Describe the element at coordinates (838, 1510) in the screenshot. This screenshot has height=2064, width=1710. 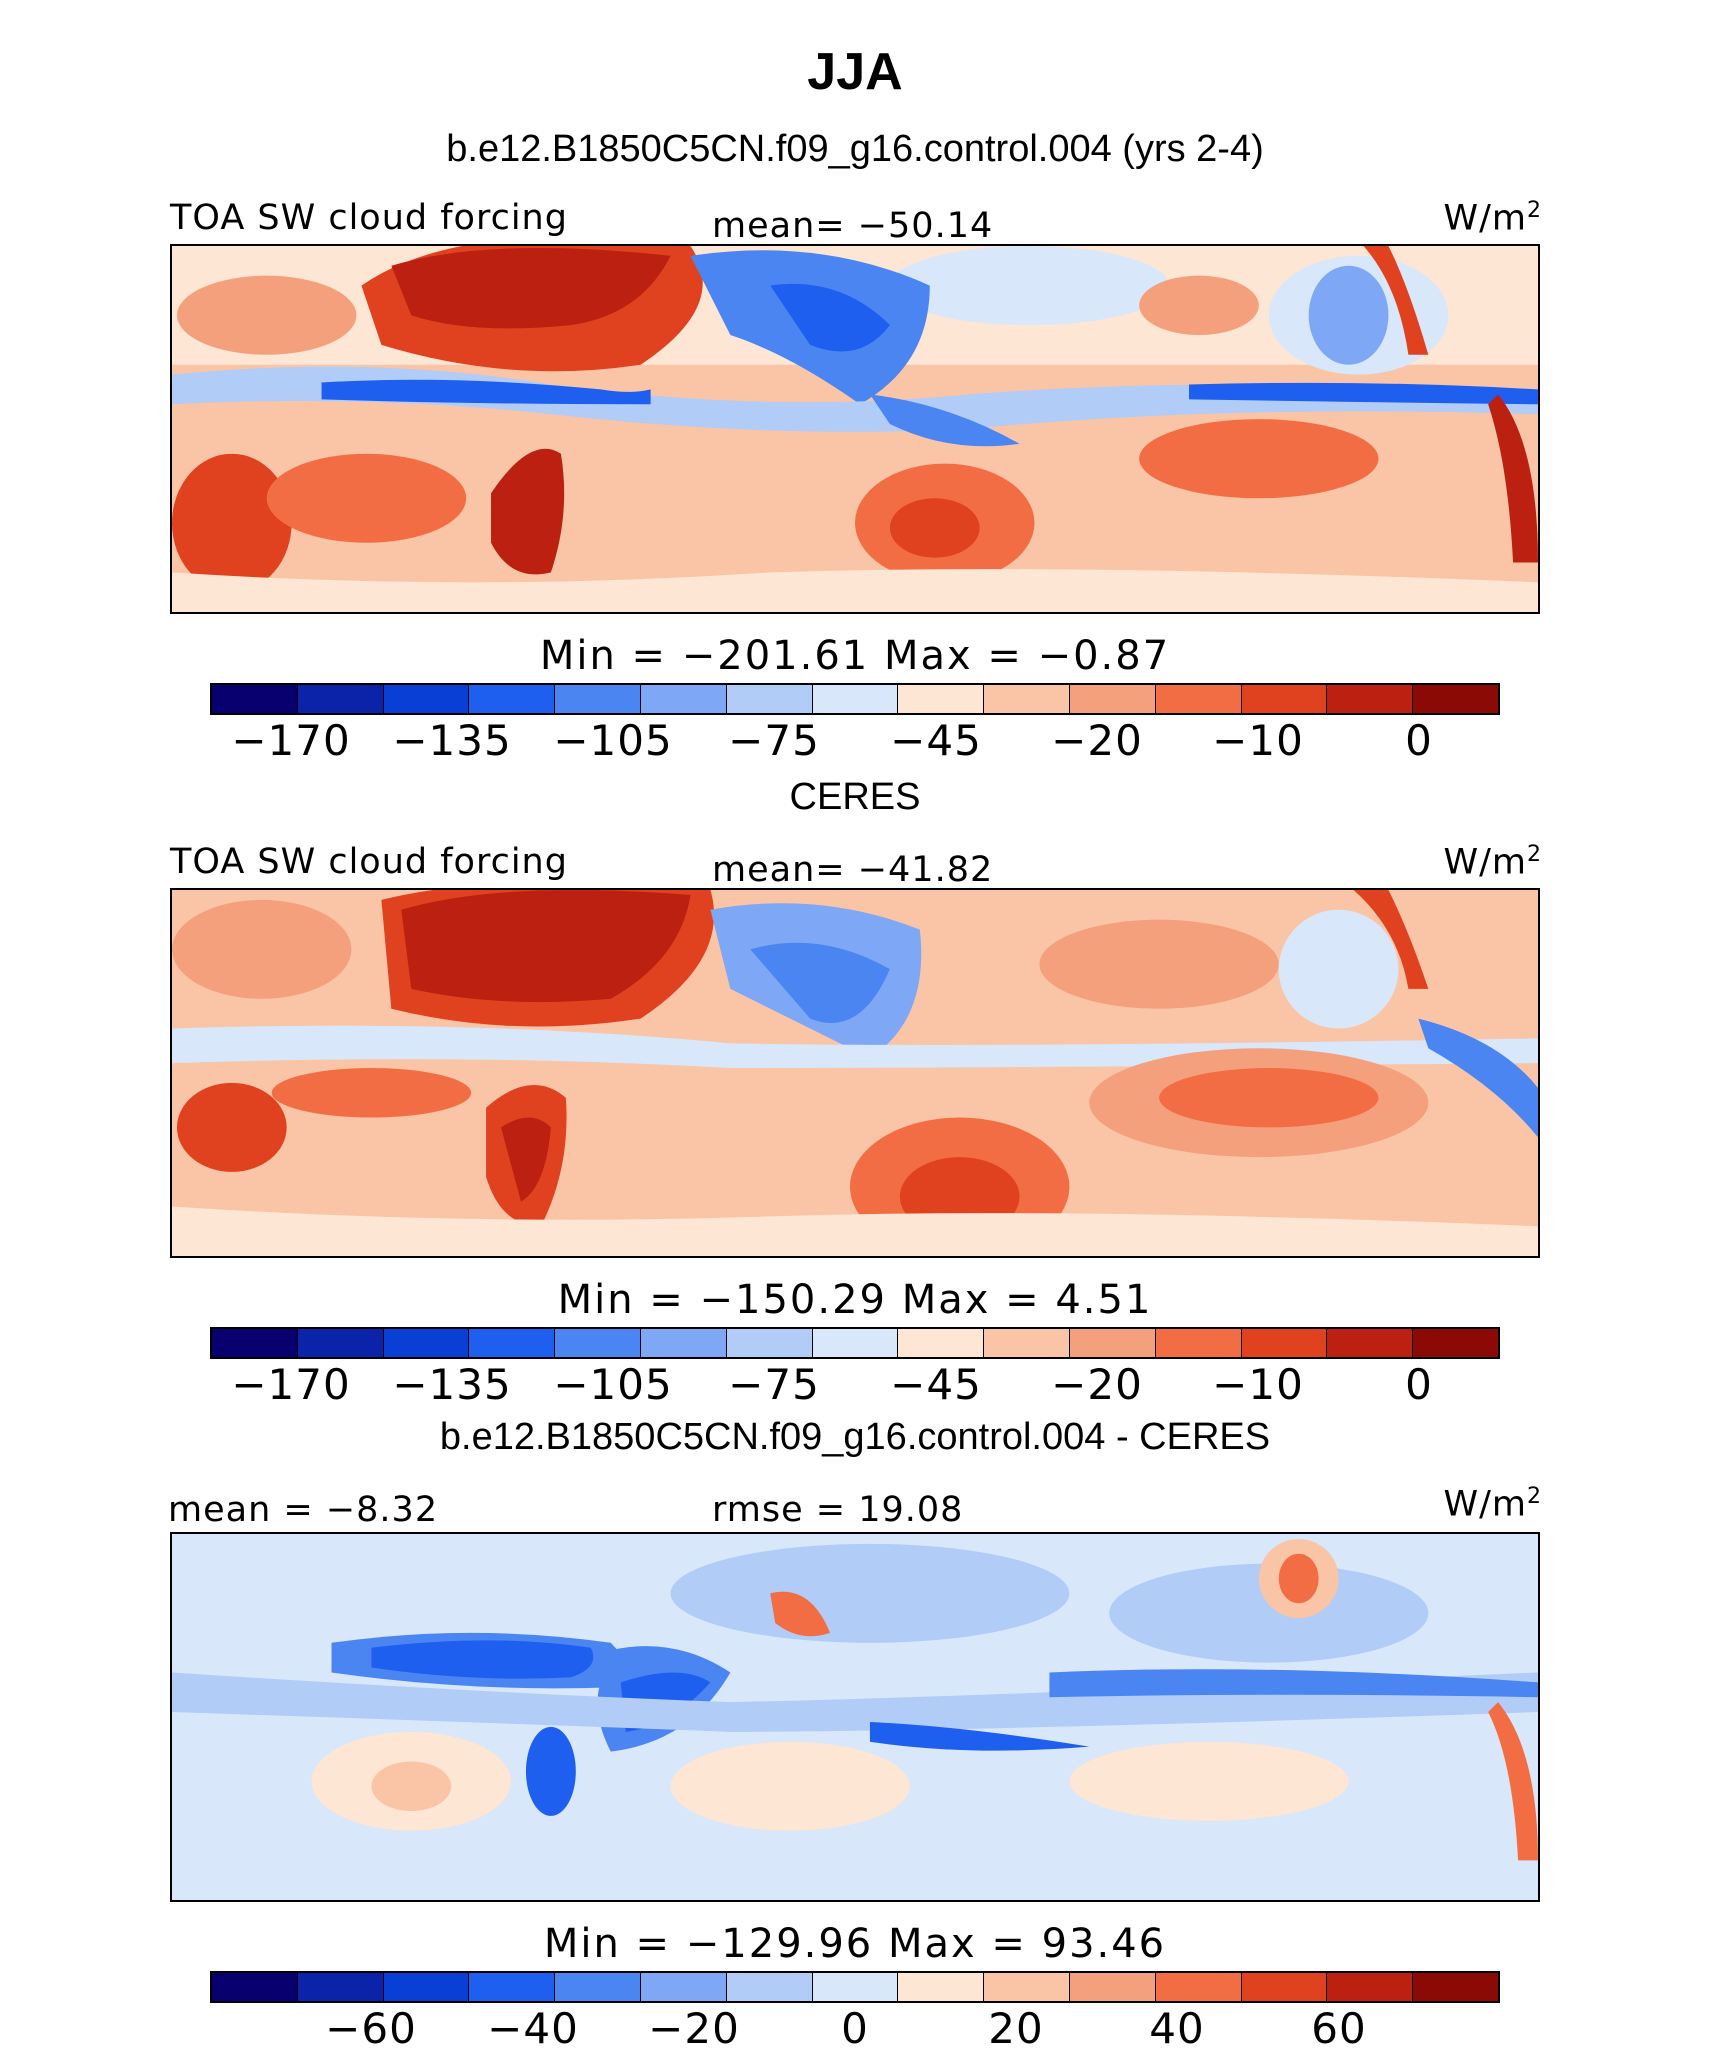
I see `panel3-rmse-label: rmse = 19.08` at that location.